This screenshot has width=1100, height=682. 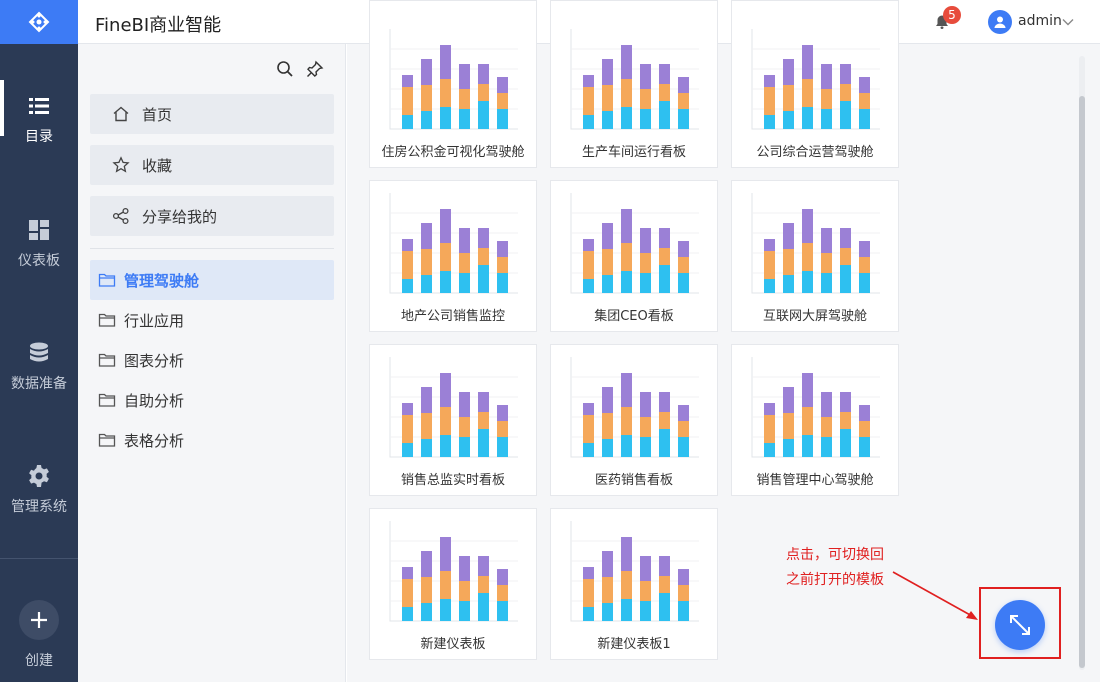 What do you see at coordinates (212, 440) in the screenshot?
I see `folder-item: 表格分析` at bounding box center [212, 440].